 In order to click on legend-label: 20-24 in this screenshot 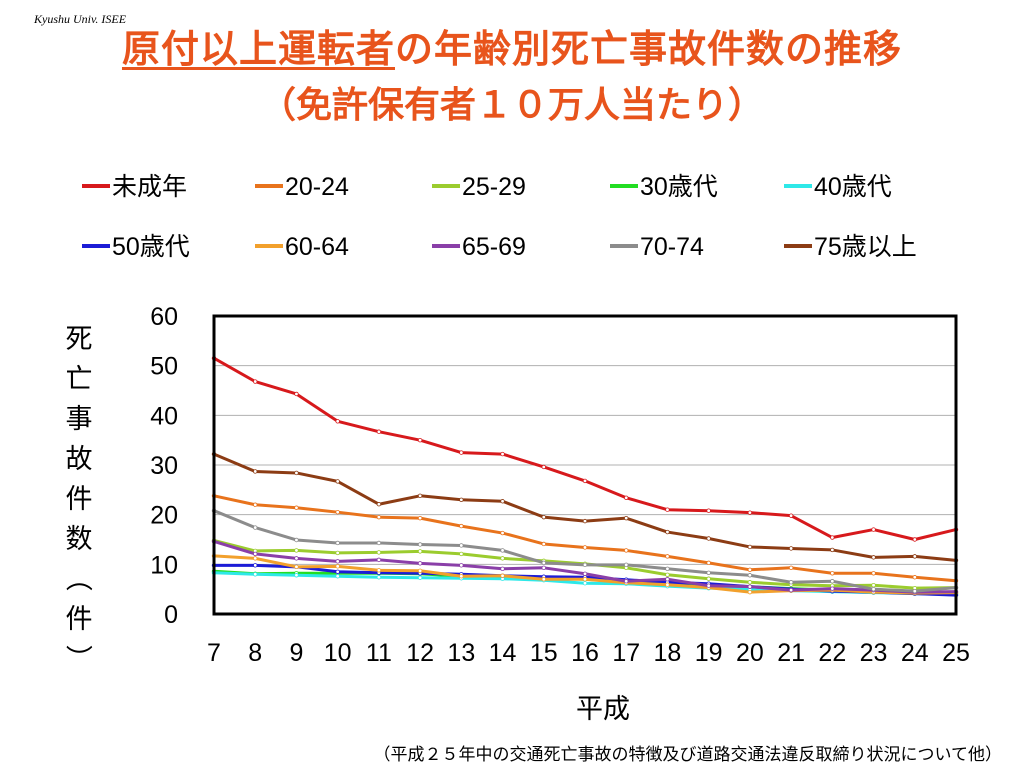, I will do `click(317, 187)`.